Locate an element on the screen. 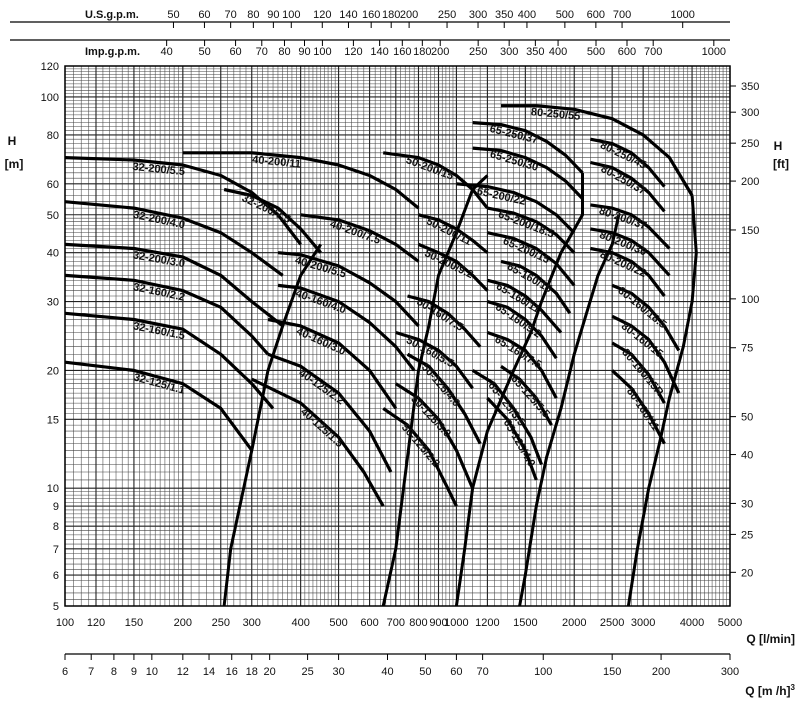 The width and height of the screenshot is (802, 706). impgpm-tick-label: 180 is located at coordinates (422, 52).